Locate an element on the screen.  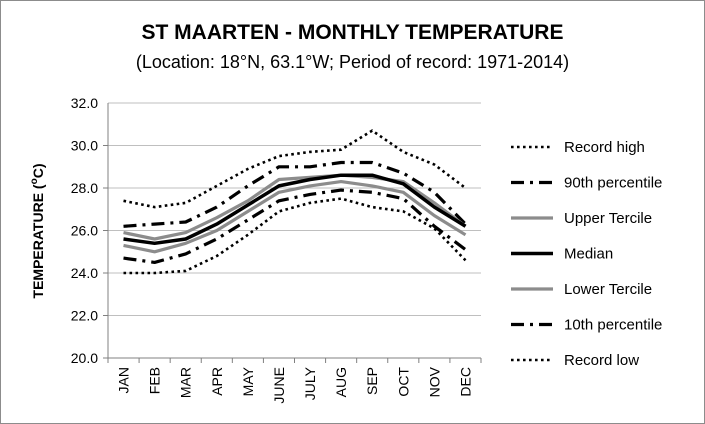
x-tick-label: NOV is located at coordinates (434, 381).